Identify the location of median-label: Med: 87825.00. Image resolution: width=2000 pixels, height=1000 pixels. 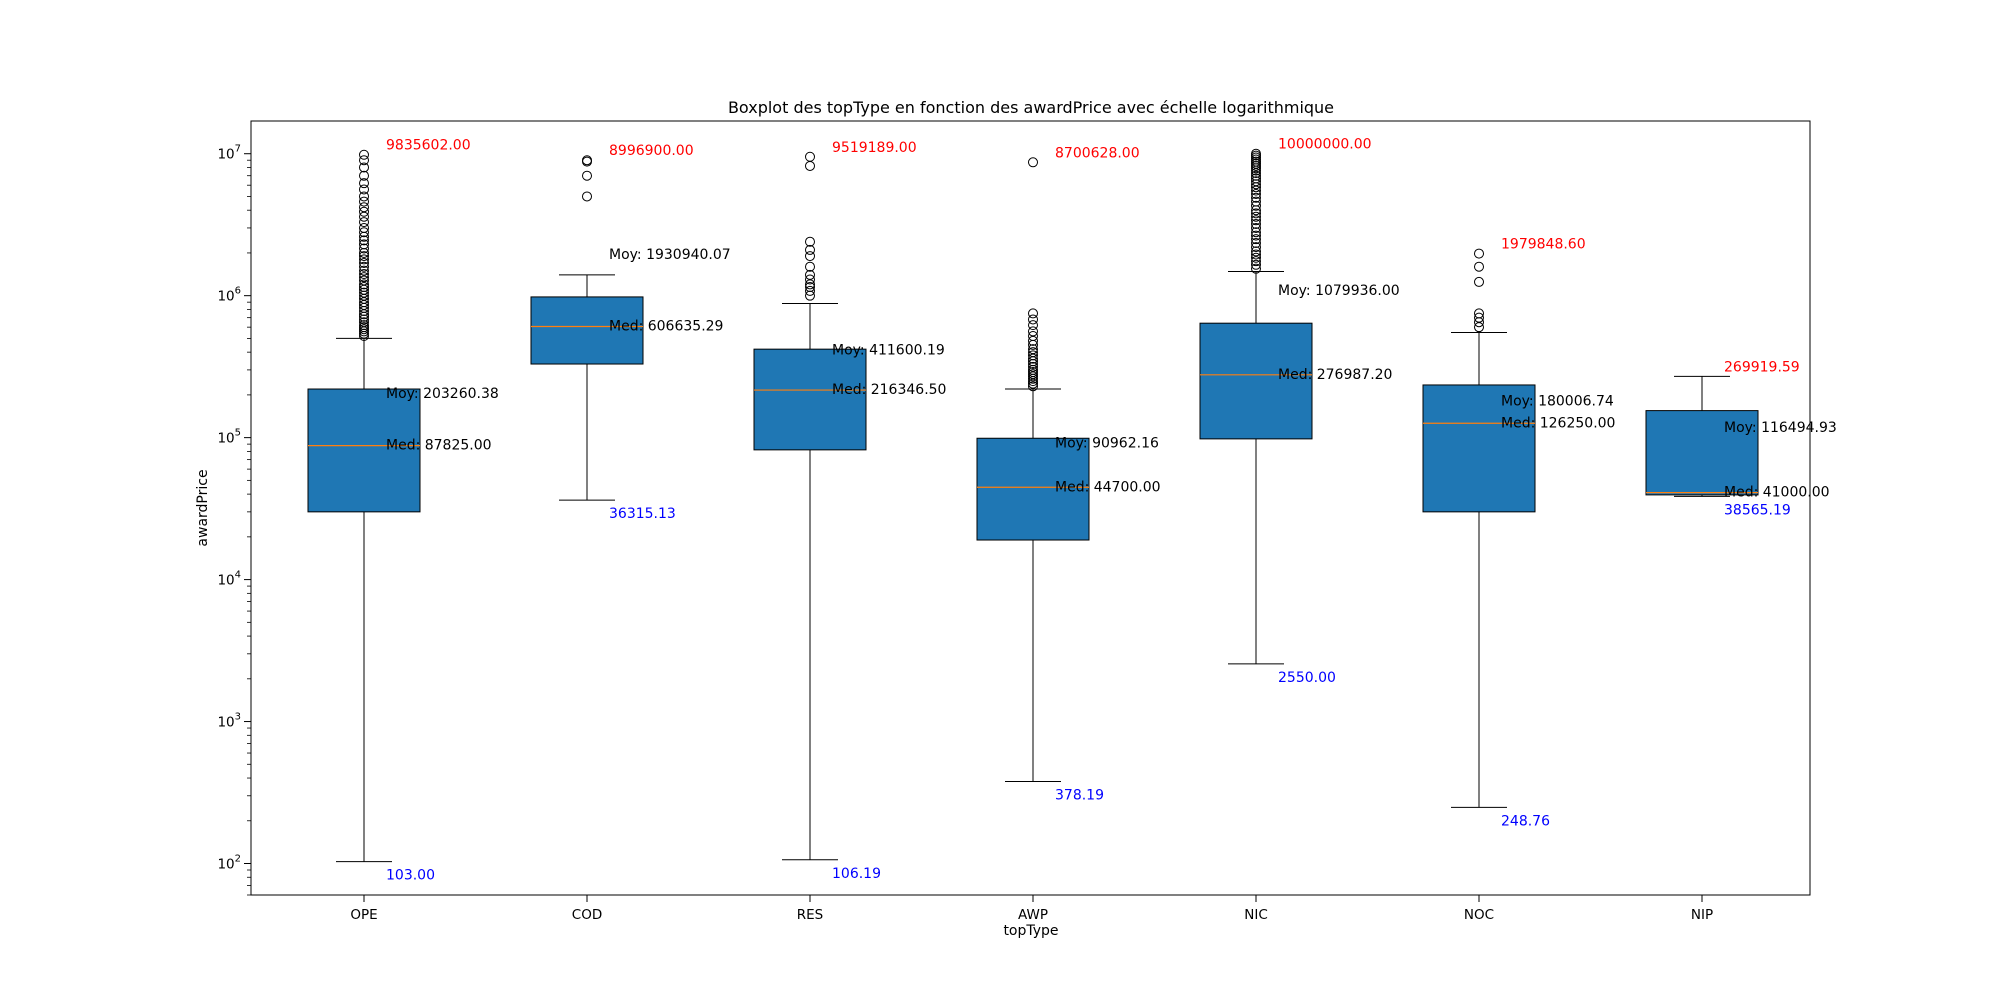
(439, 446).